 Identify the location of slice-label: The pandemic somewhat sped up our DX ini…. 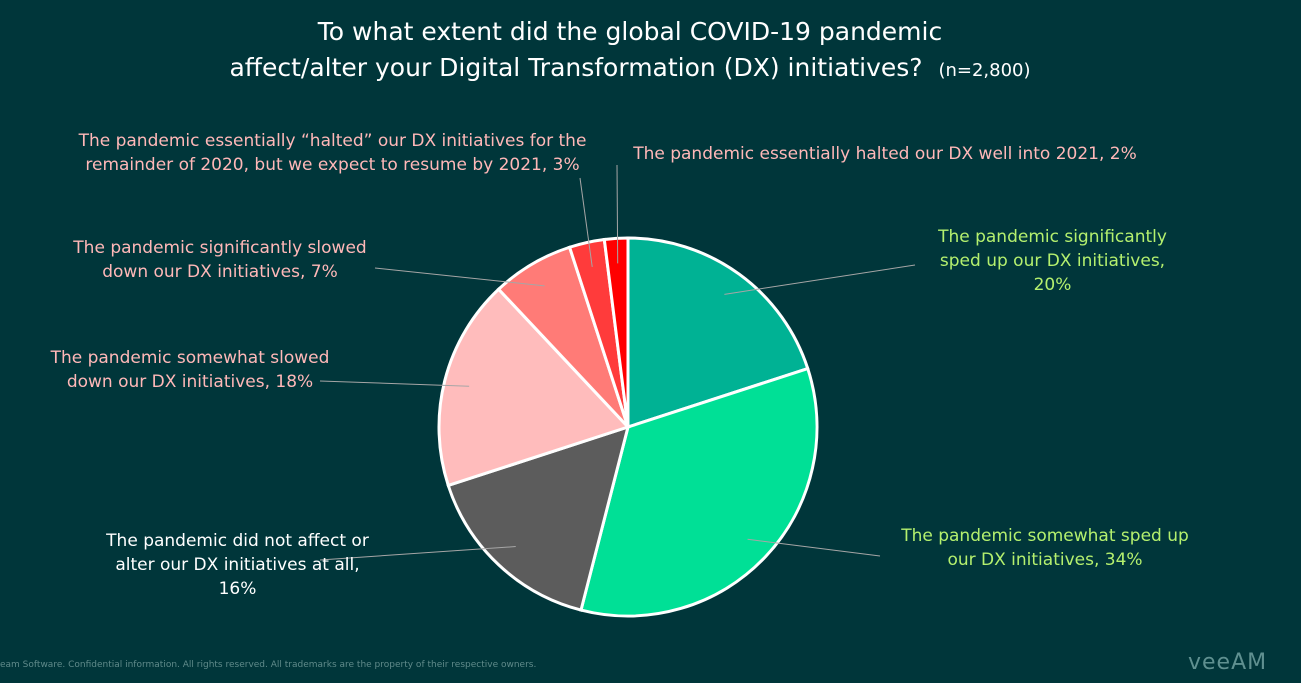
(1045, 548).